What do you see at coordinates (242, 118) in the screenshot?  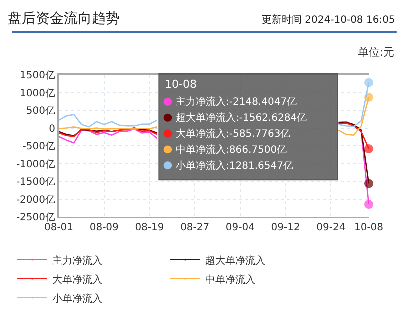 I see `annotation: 超大单净流入:-1562.6284亿` at bounding box center [242, 118].